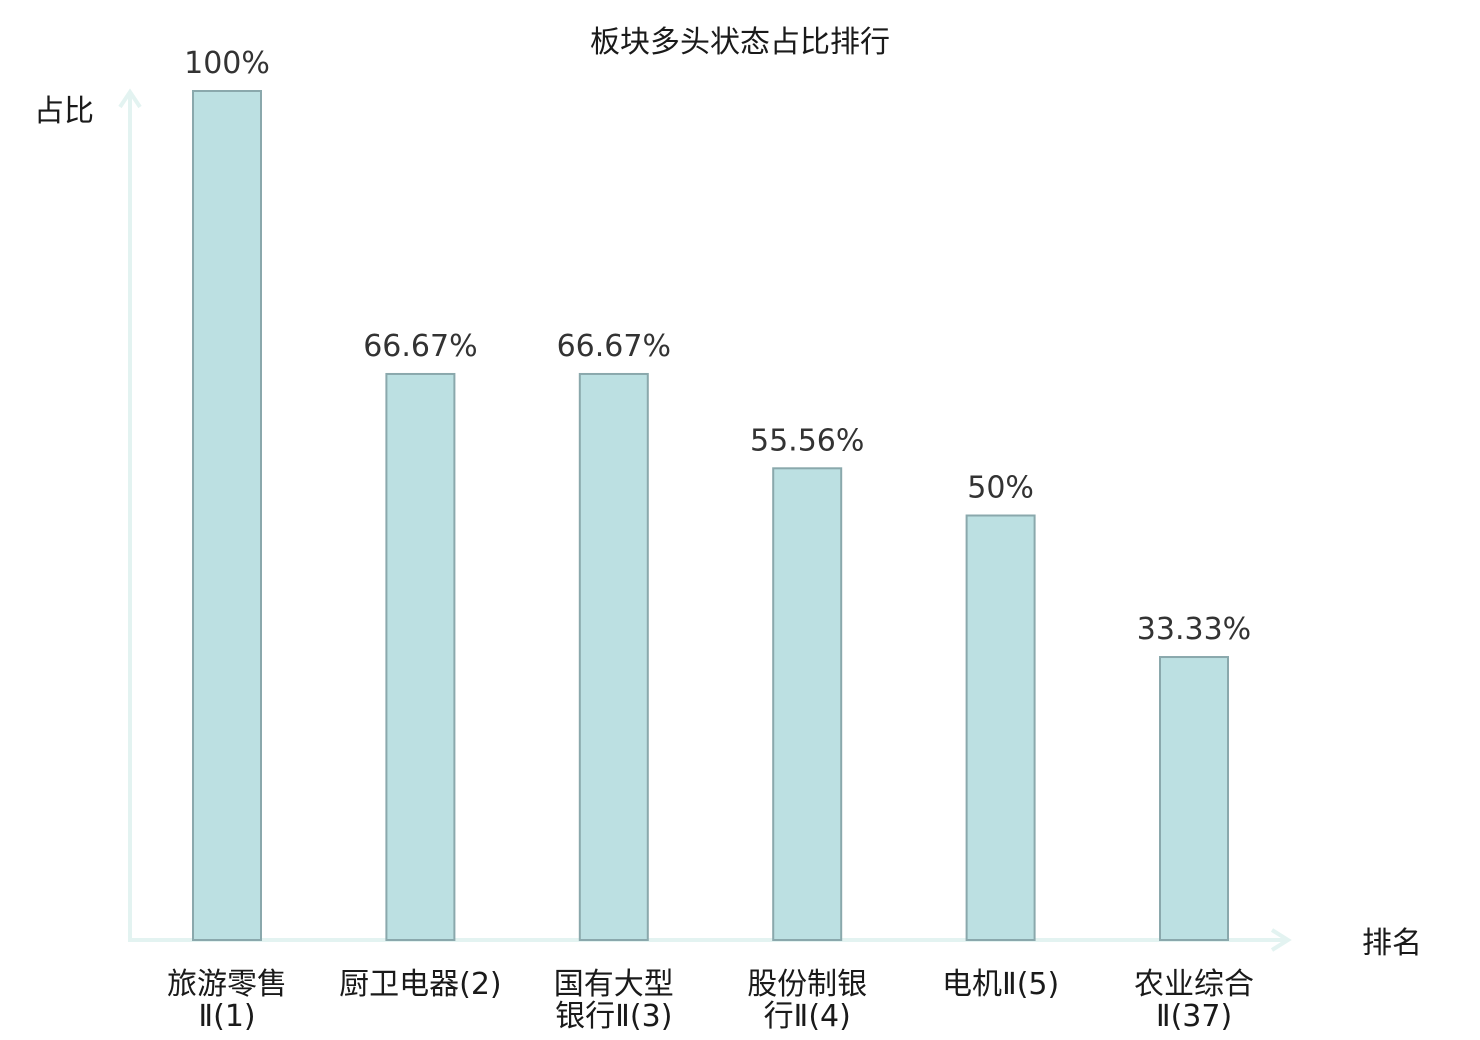 Image resolution: width=1480 pixels, height=1040 pixels. What do you see at coordinates (710, 940) in the screenshot?
I see `x-axis` at bounding box center [710, 940].